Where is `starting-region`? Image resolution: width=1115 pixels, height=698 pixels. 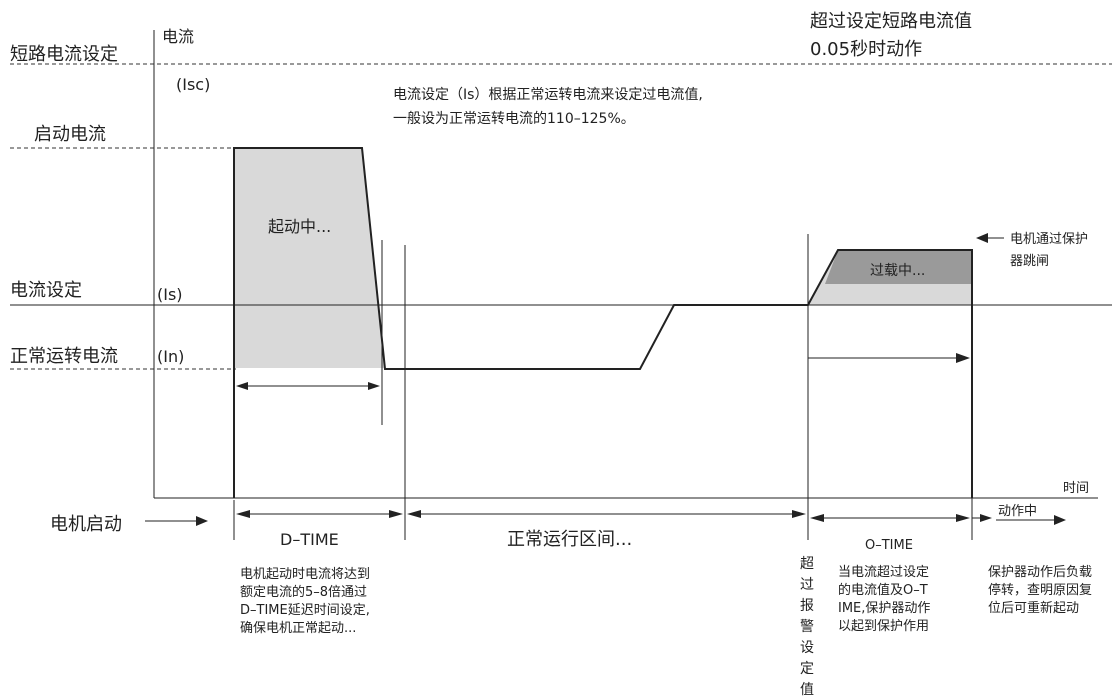 starting-region is located at coordinates (309, 258).